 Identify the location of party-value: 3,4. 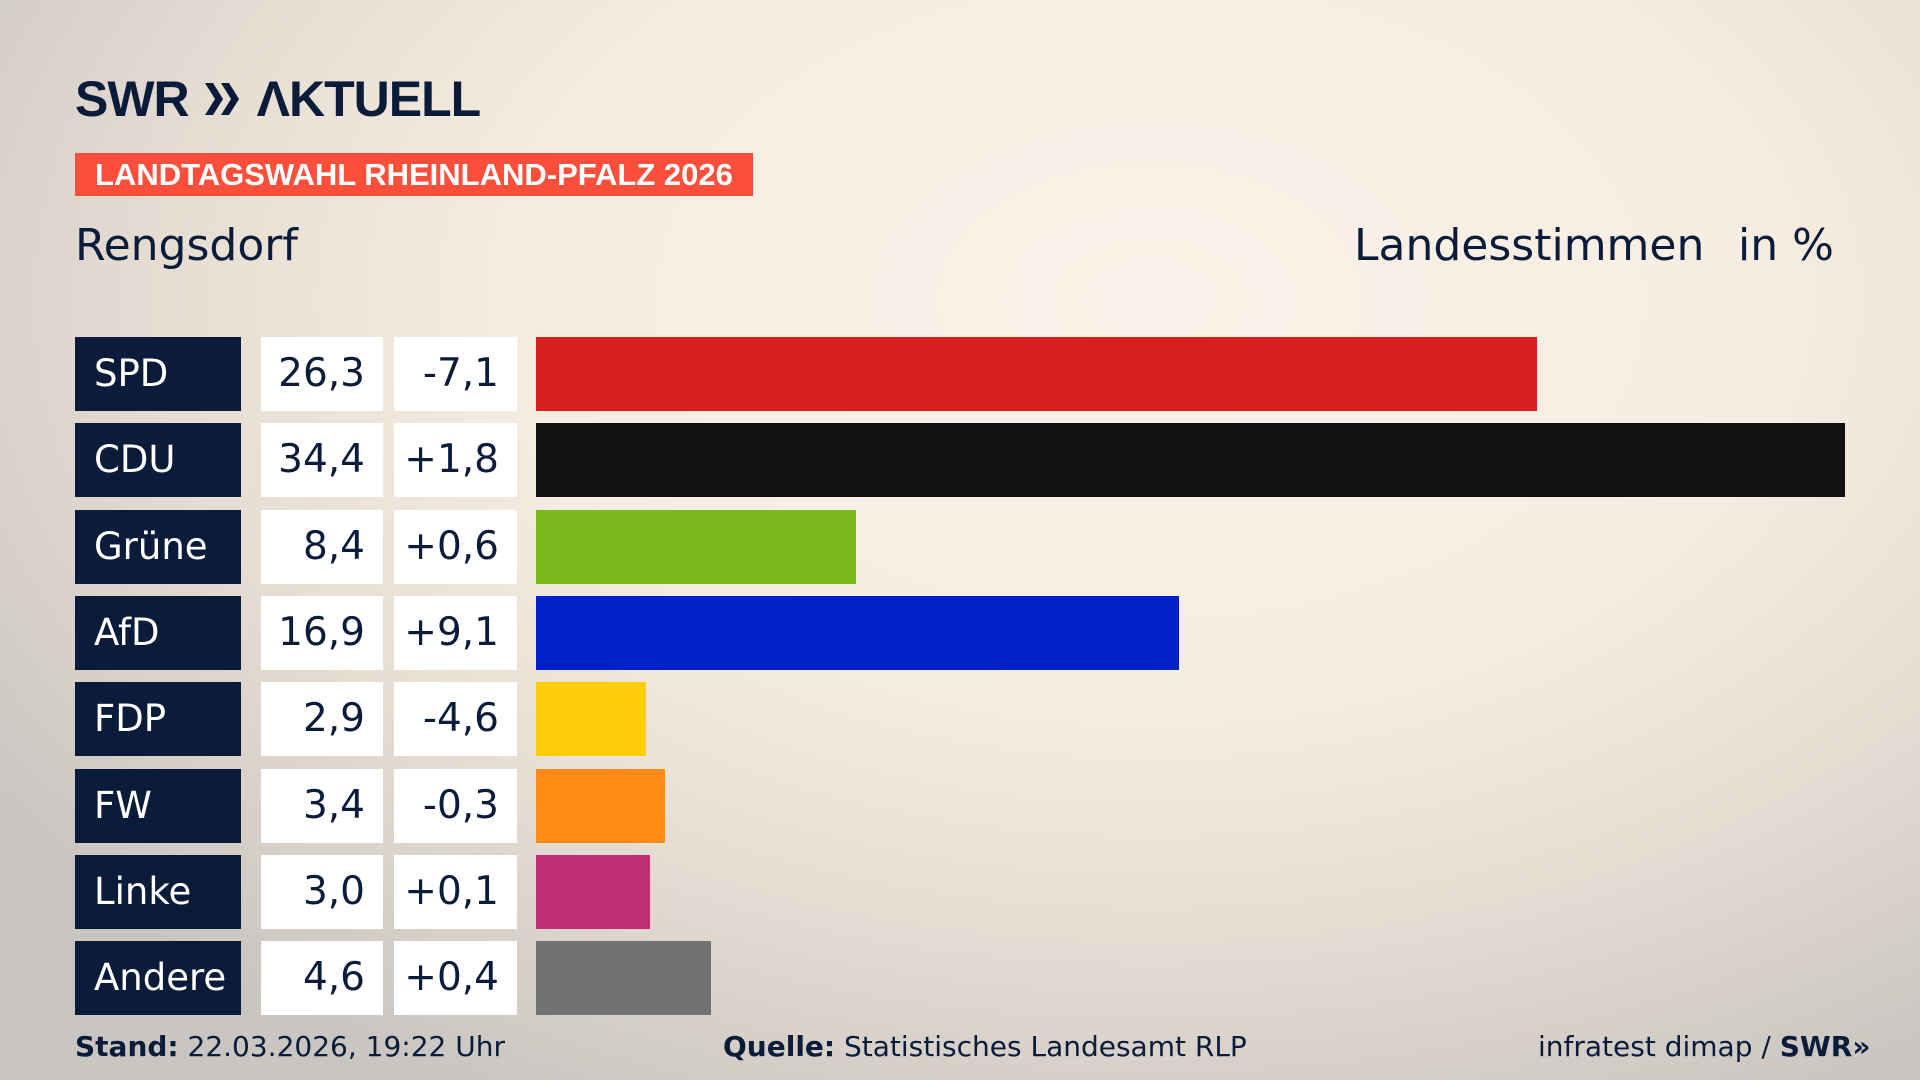
(322, 805).